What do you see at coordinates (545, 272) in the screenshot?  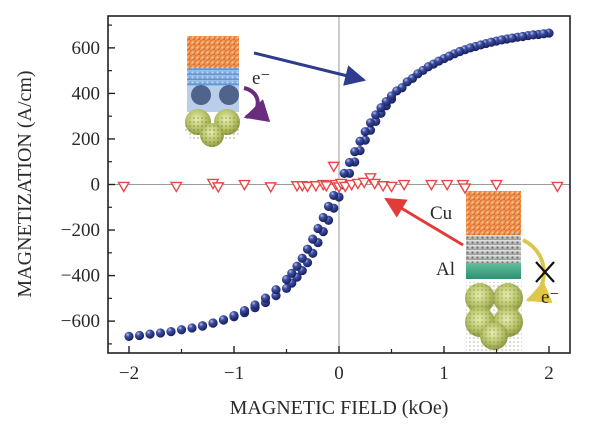 I see `block-cross` at bounding box center [545, 272].